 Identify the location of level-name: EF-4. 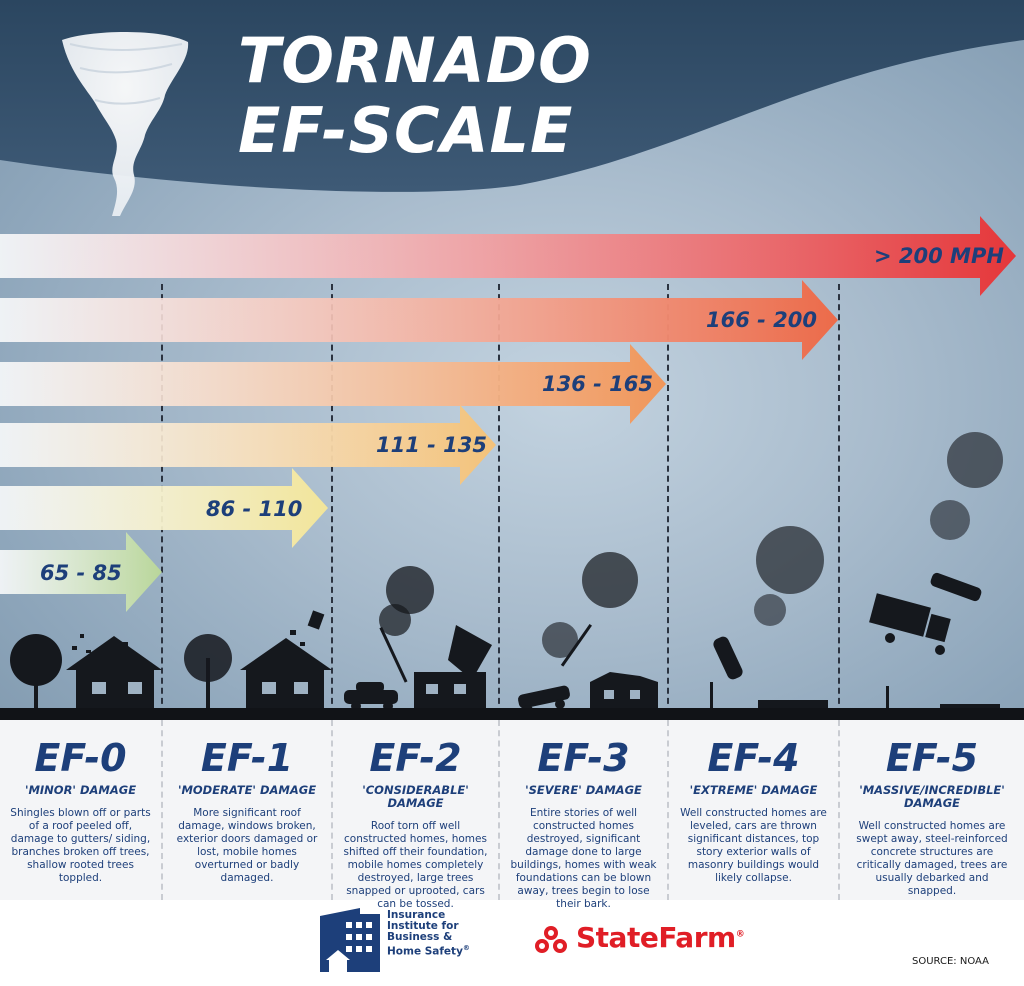
(753, 758).